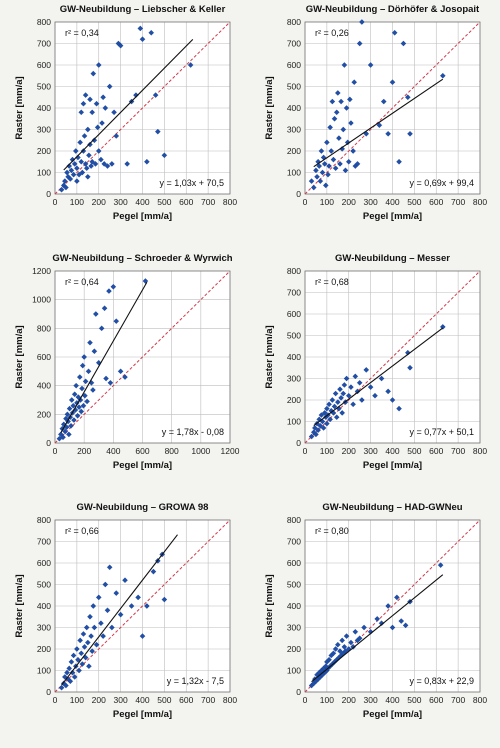 The height and width of the screenshot is (748, 500). What do you see at coordinates (294, 357) in the screenshot?
I see `y-tick-label: 400` at bounding box center [294, 357].